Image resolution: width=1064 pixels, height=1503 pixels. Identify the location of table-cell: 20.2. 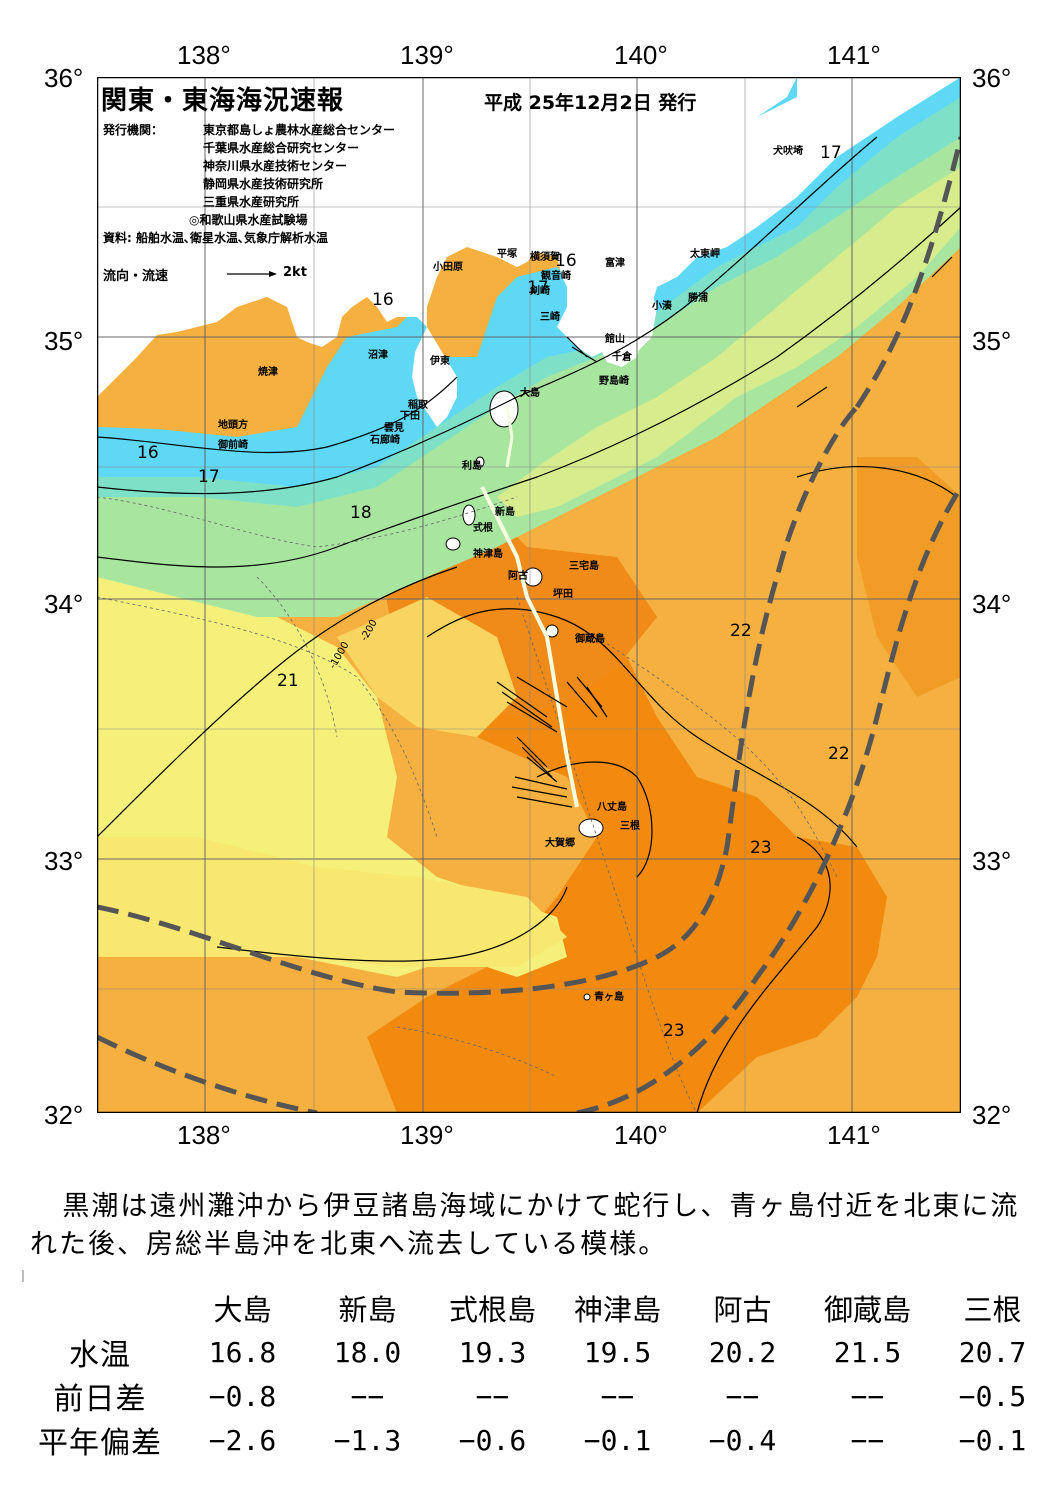
(742, 1352).